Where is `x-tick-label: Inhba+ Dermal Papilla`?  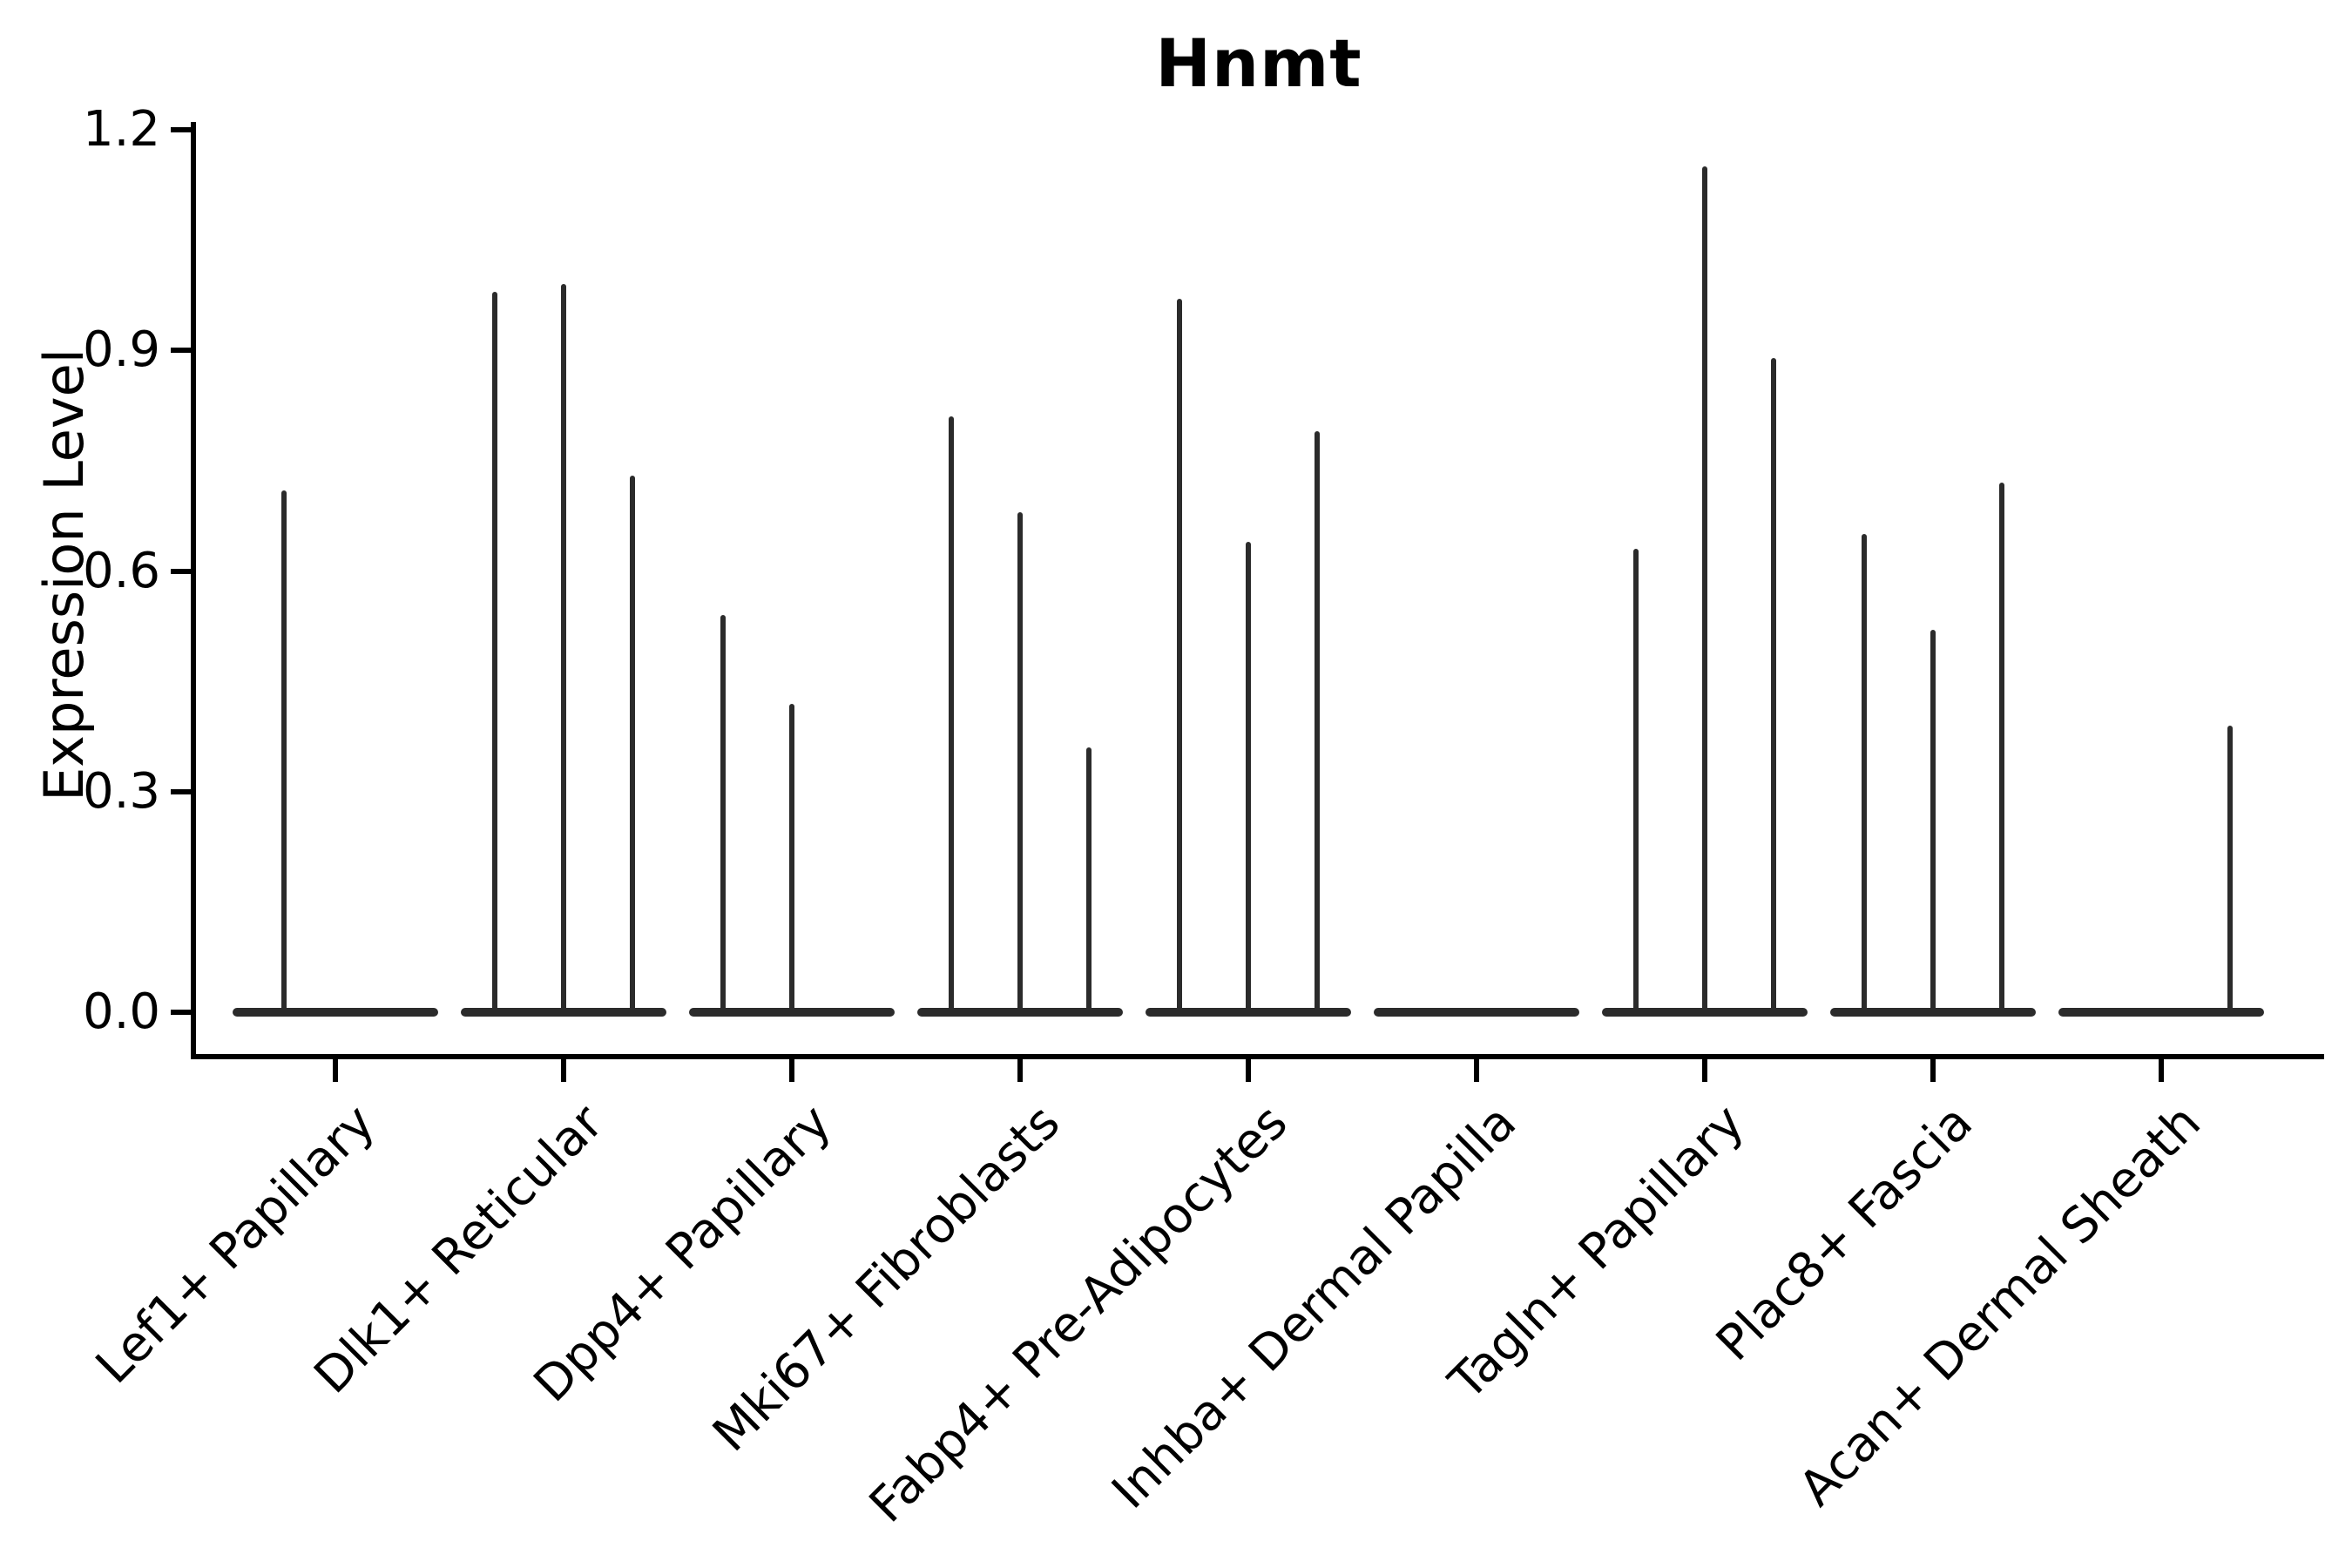 x-tick-label: Inhba+ Dermal Papilla is located at coordinates (1314, 1307).